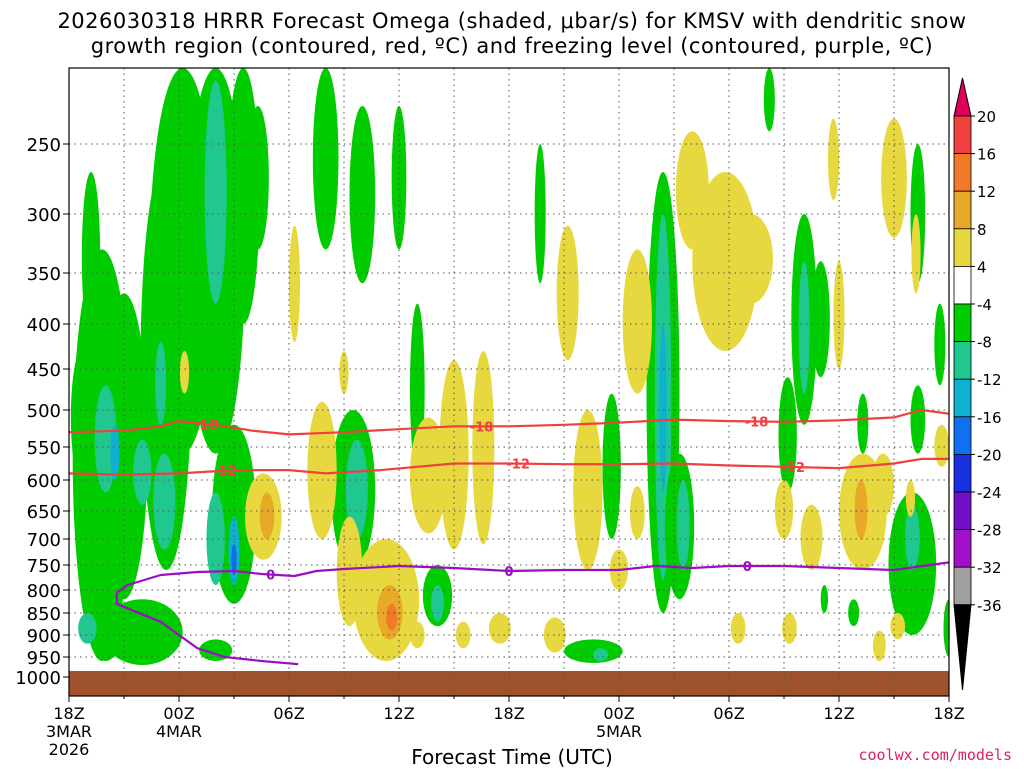 This screenshot has width=1024, height=769. I want to click on y-tick-label: 650, so click(44, 512).